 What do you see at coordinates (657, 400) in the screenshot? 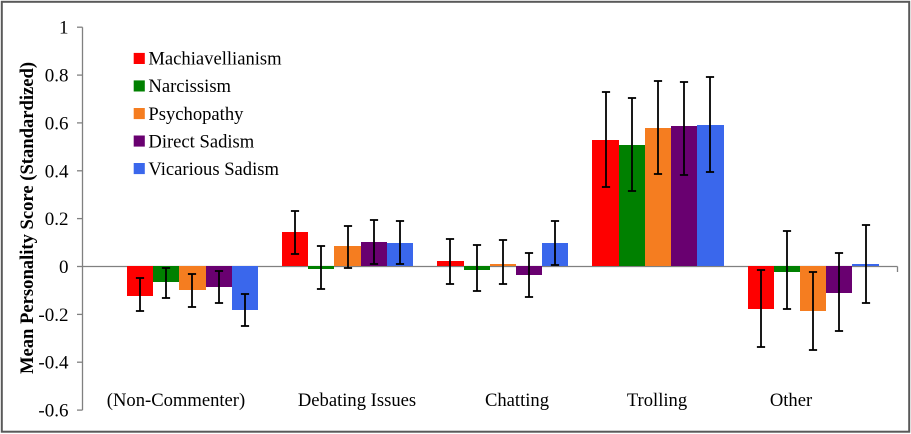
I see `svg-text: Trolling` at bounding box center [657, 400].